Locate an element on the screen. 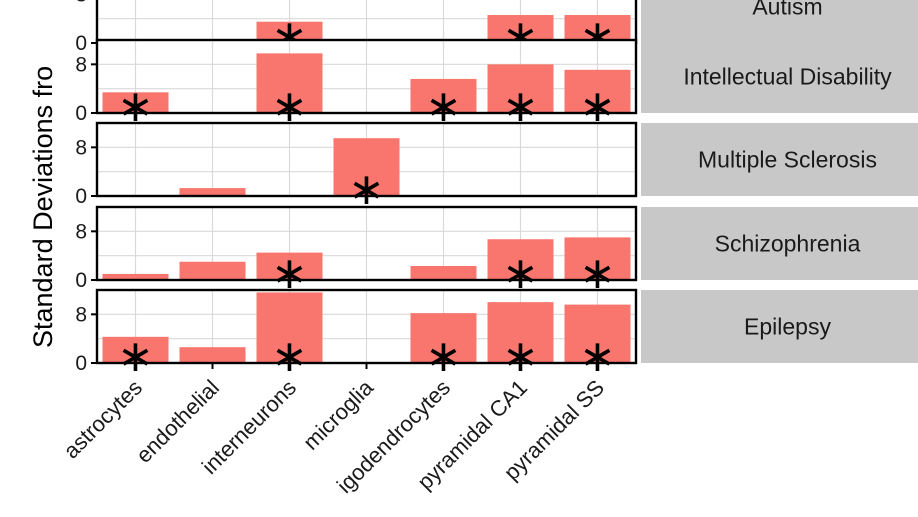 The width and height of the screenshot is (918, 517). facet-strip-label: Intellectual Disability is located at coordinates (787, 77).